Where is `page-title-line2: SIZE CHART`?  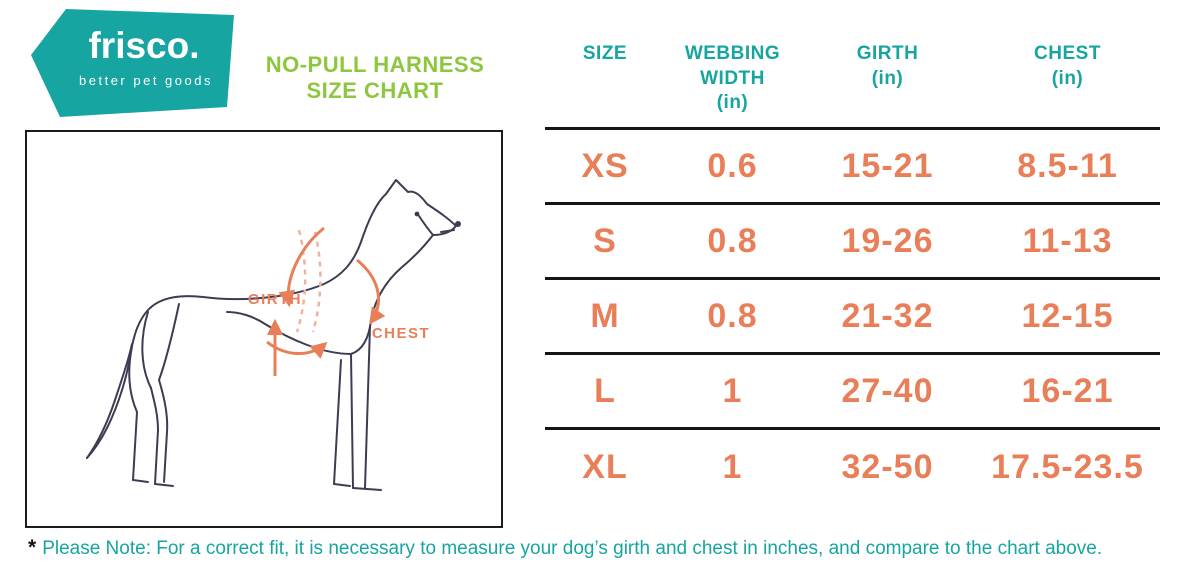
page-title-line2: SIZE CHART is located at coordinates (375, 90).